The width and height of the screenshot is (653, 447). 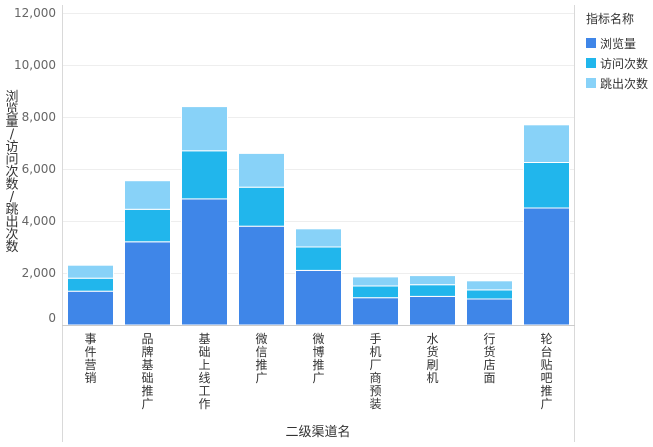 What do you see at coordinates (39, 273) in the screenshot?
I see `y-tick-label: 2,000` at bounding box center [39, 273].